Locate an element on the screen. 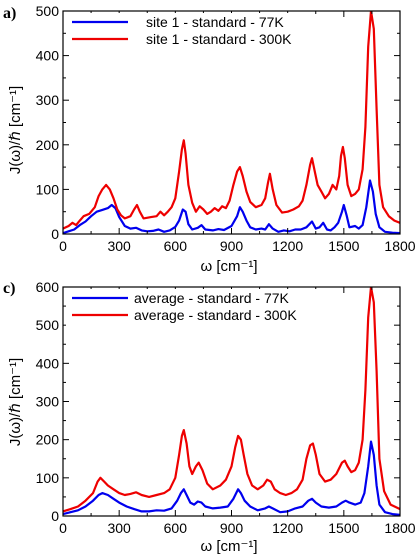  panel-c-y-tick-label: 400 is located at coordinates (48, 363).